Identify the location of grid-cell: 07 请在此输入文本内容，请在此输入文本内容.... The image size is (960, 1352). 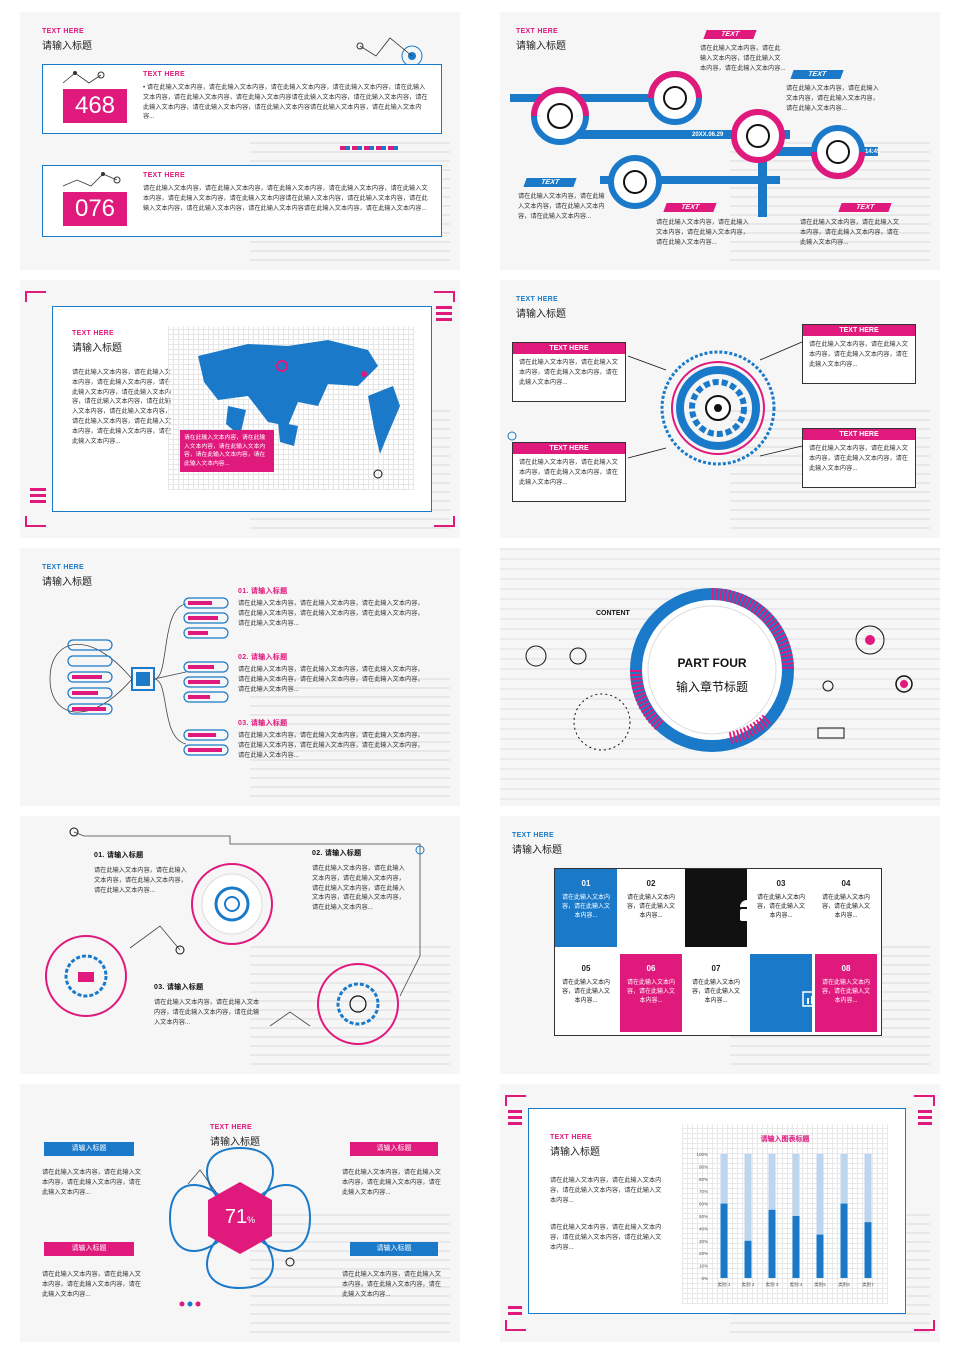
(716, 993).